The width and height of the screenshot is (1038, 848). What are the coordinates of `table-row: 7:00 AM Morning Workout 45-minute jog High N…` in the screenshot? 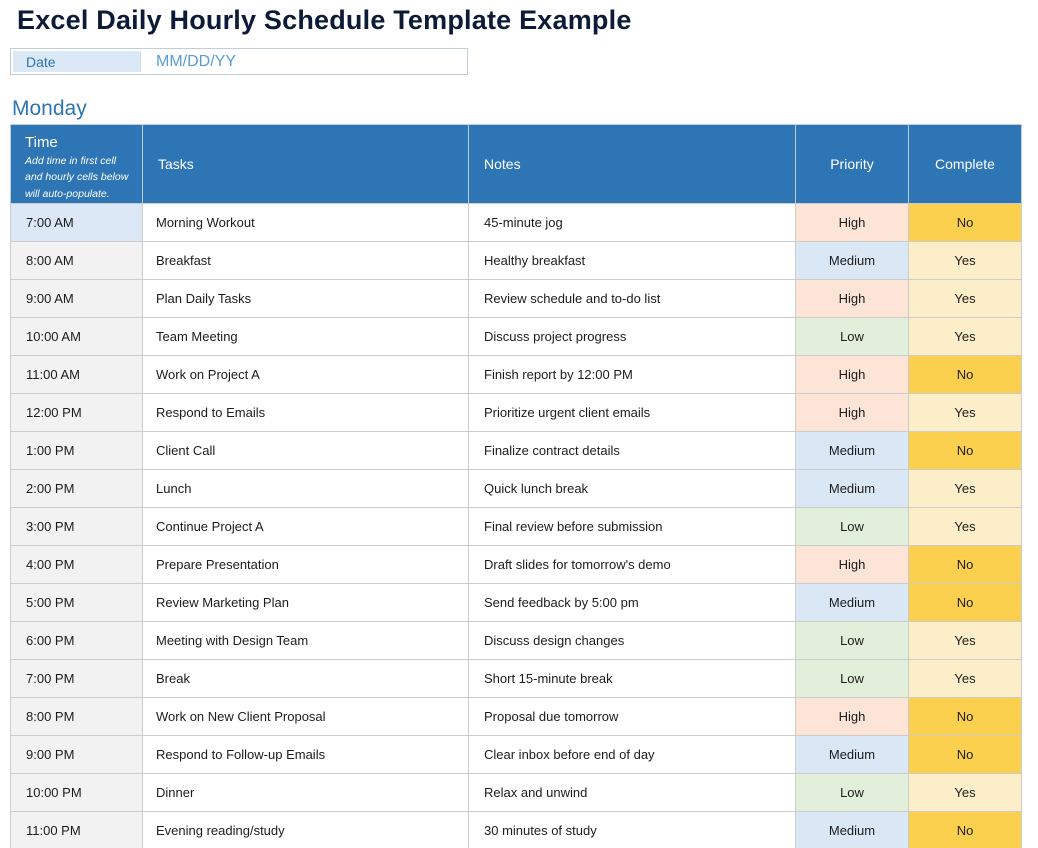 It's located at (516, 222).